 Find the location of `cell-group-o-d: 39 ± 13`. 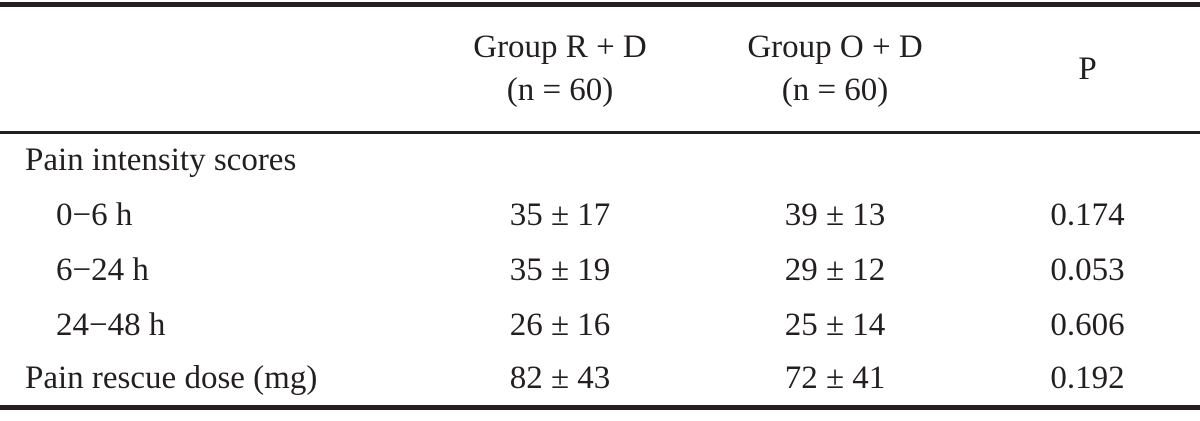

cell-group-o-d: 39 ± 13 is located at coordinates (835, 214).